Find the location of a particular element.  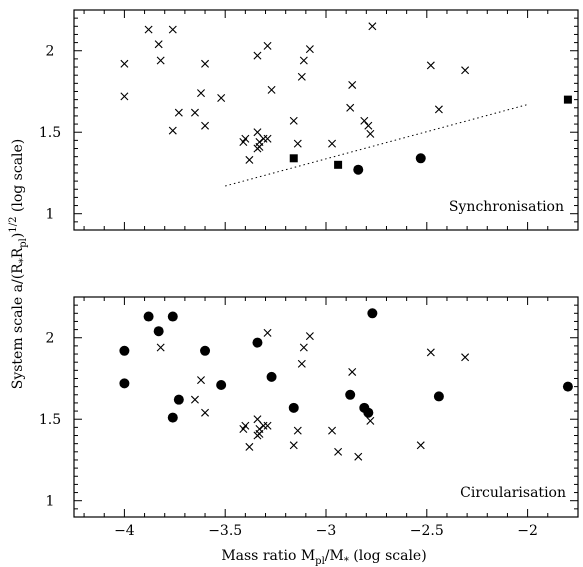

synchronisation-panel-label: Synchronisation is located at coordinates (506, 207).